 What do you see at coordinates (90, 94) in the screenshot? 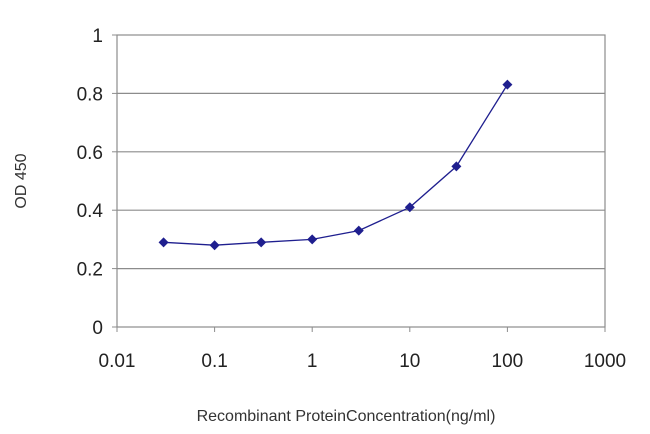
I see `y-tick-label: 0.8` at bounding box center [90, 94].